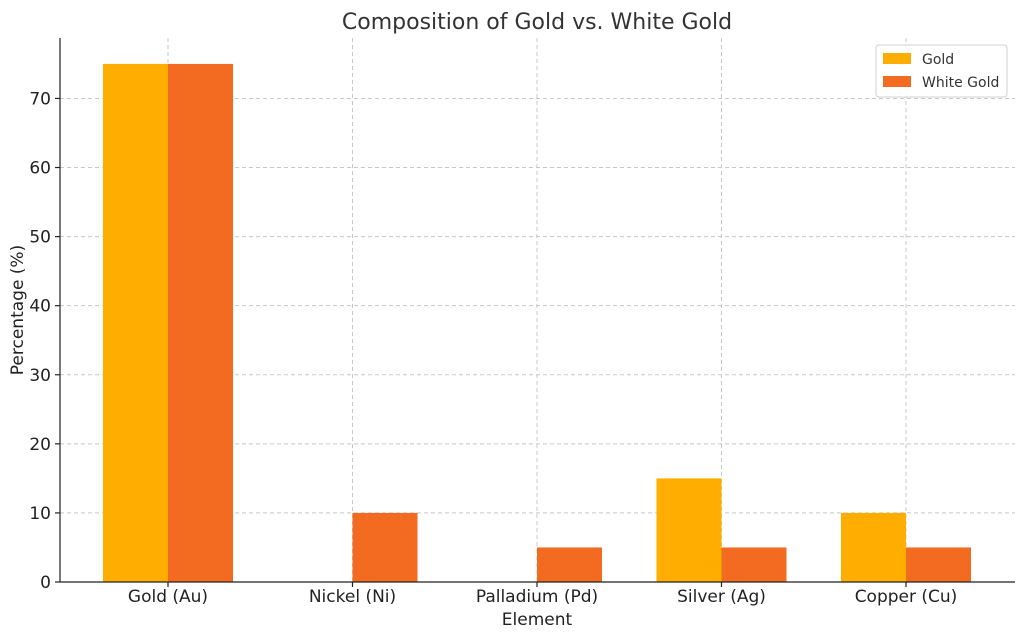  What do you see at coordinates (941, 71) in the screenshot?
I see `legend: Gold White Gold` at bounding box center [941, 71].